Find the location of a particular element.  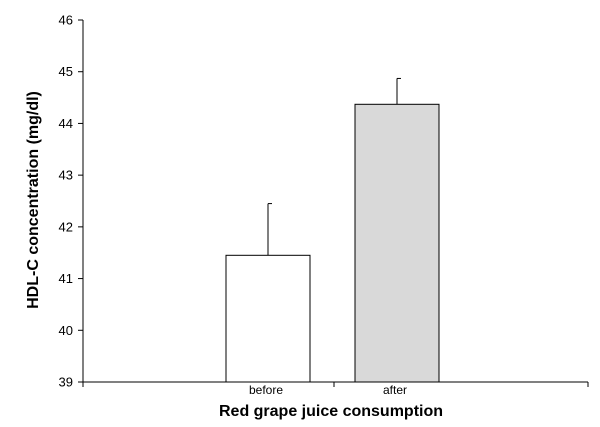

x-category-label: after is located at coordinates (395, 390).